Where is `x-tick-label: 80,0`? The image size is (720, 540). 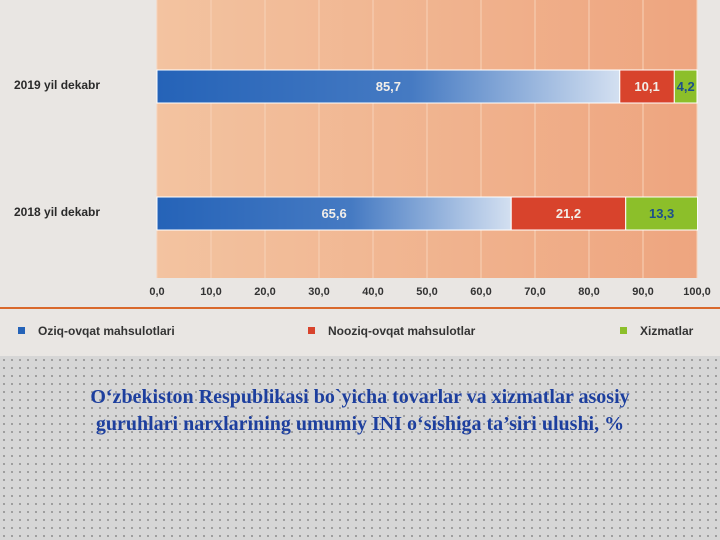
x-tick-label: 80,0 is located at coordinates (588, 292).